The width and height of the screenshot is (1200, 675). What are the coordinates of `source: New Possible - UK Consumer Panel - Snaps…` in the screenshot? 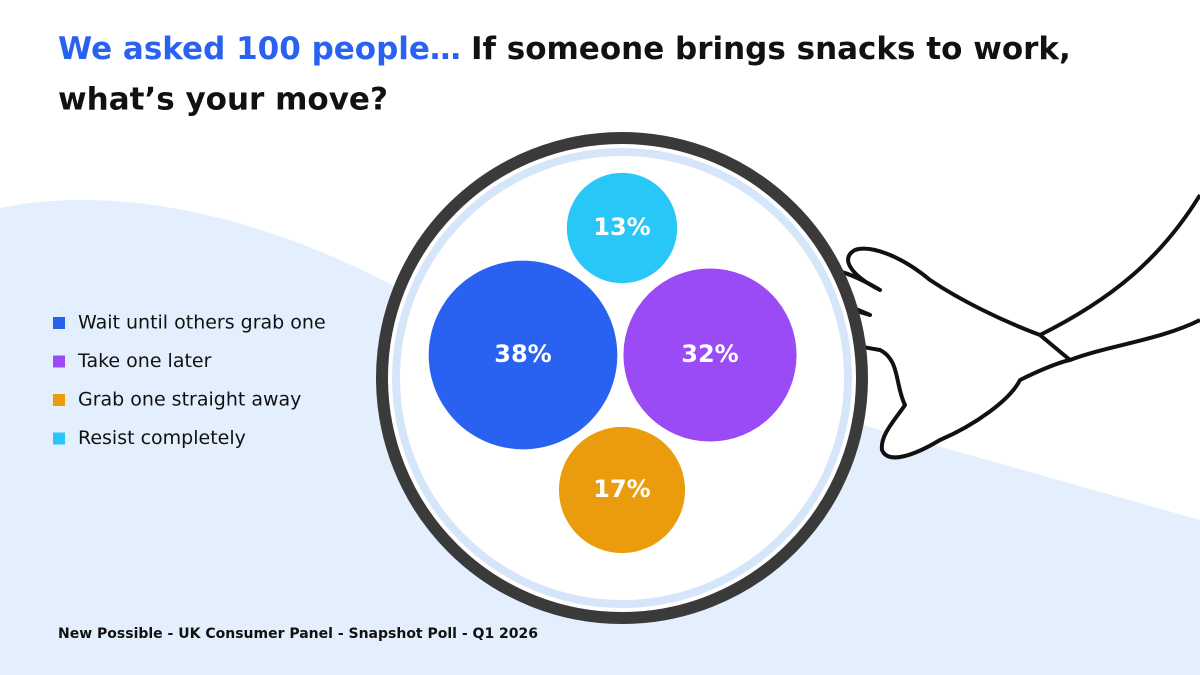 It's located at (298, 634).